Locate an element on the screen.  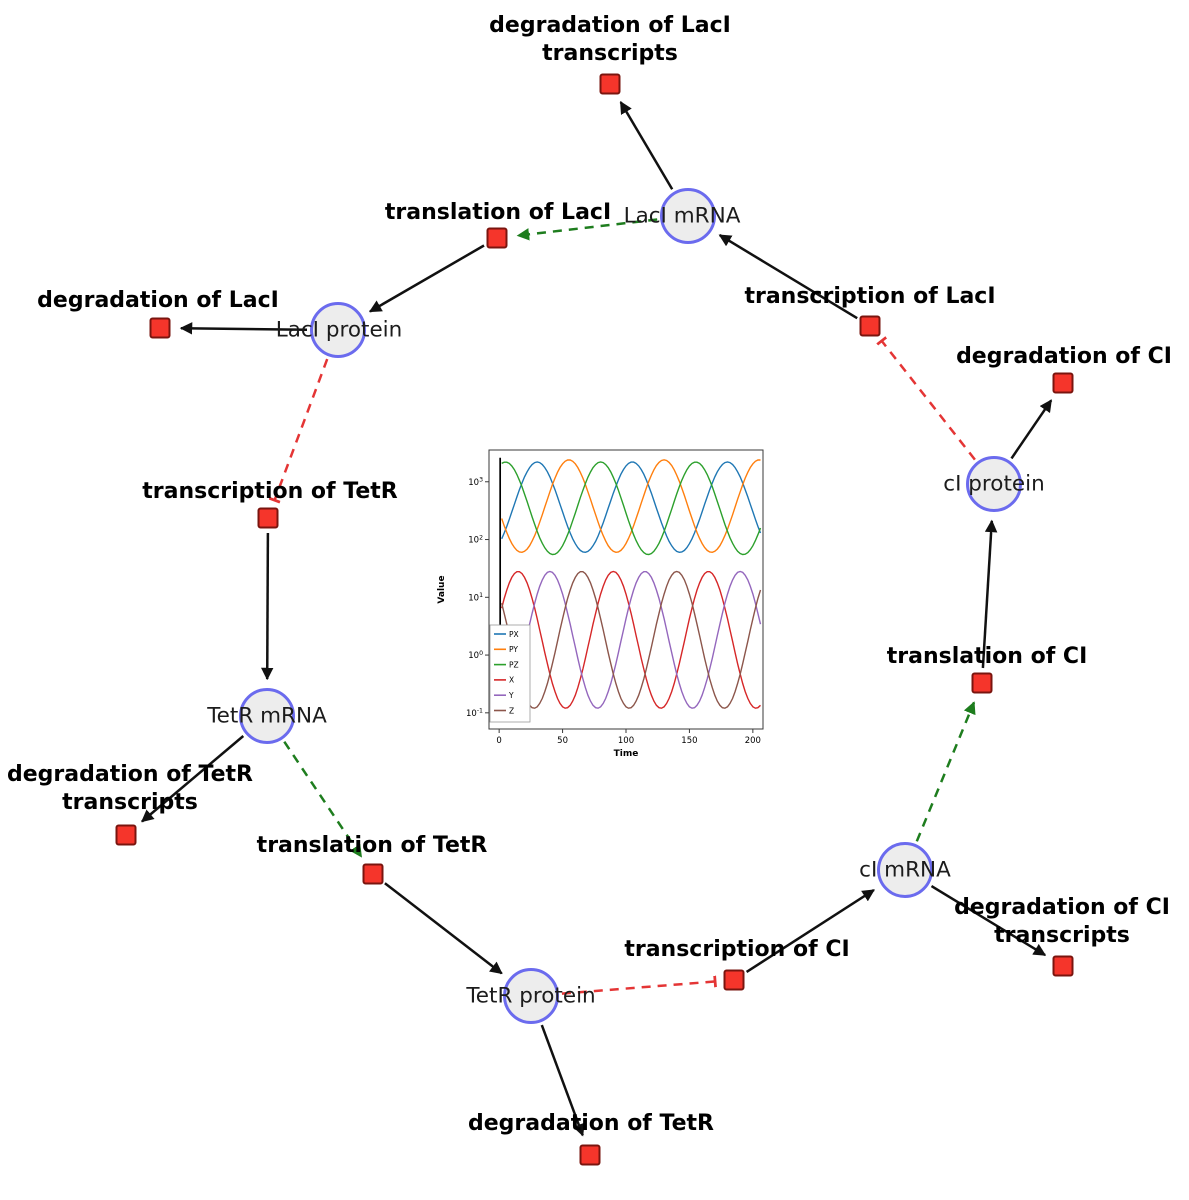
y-tick-label: 10⁰ is located at coordinates (475, 655).